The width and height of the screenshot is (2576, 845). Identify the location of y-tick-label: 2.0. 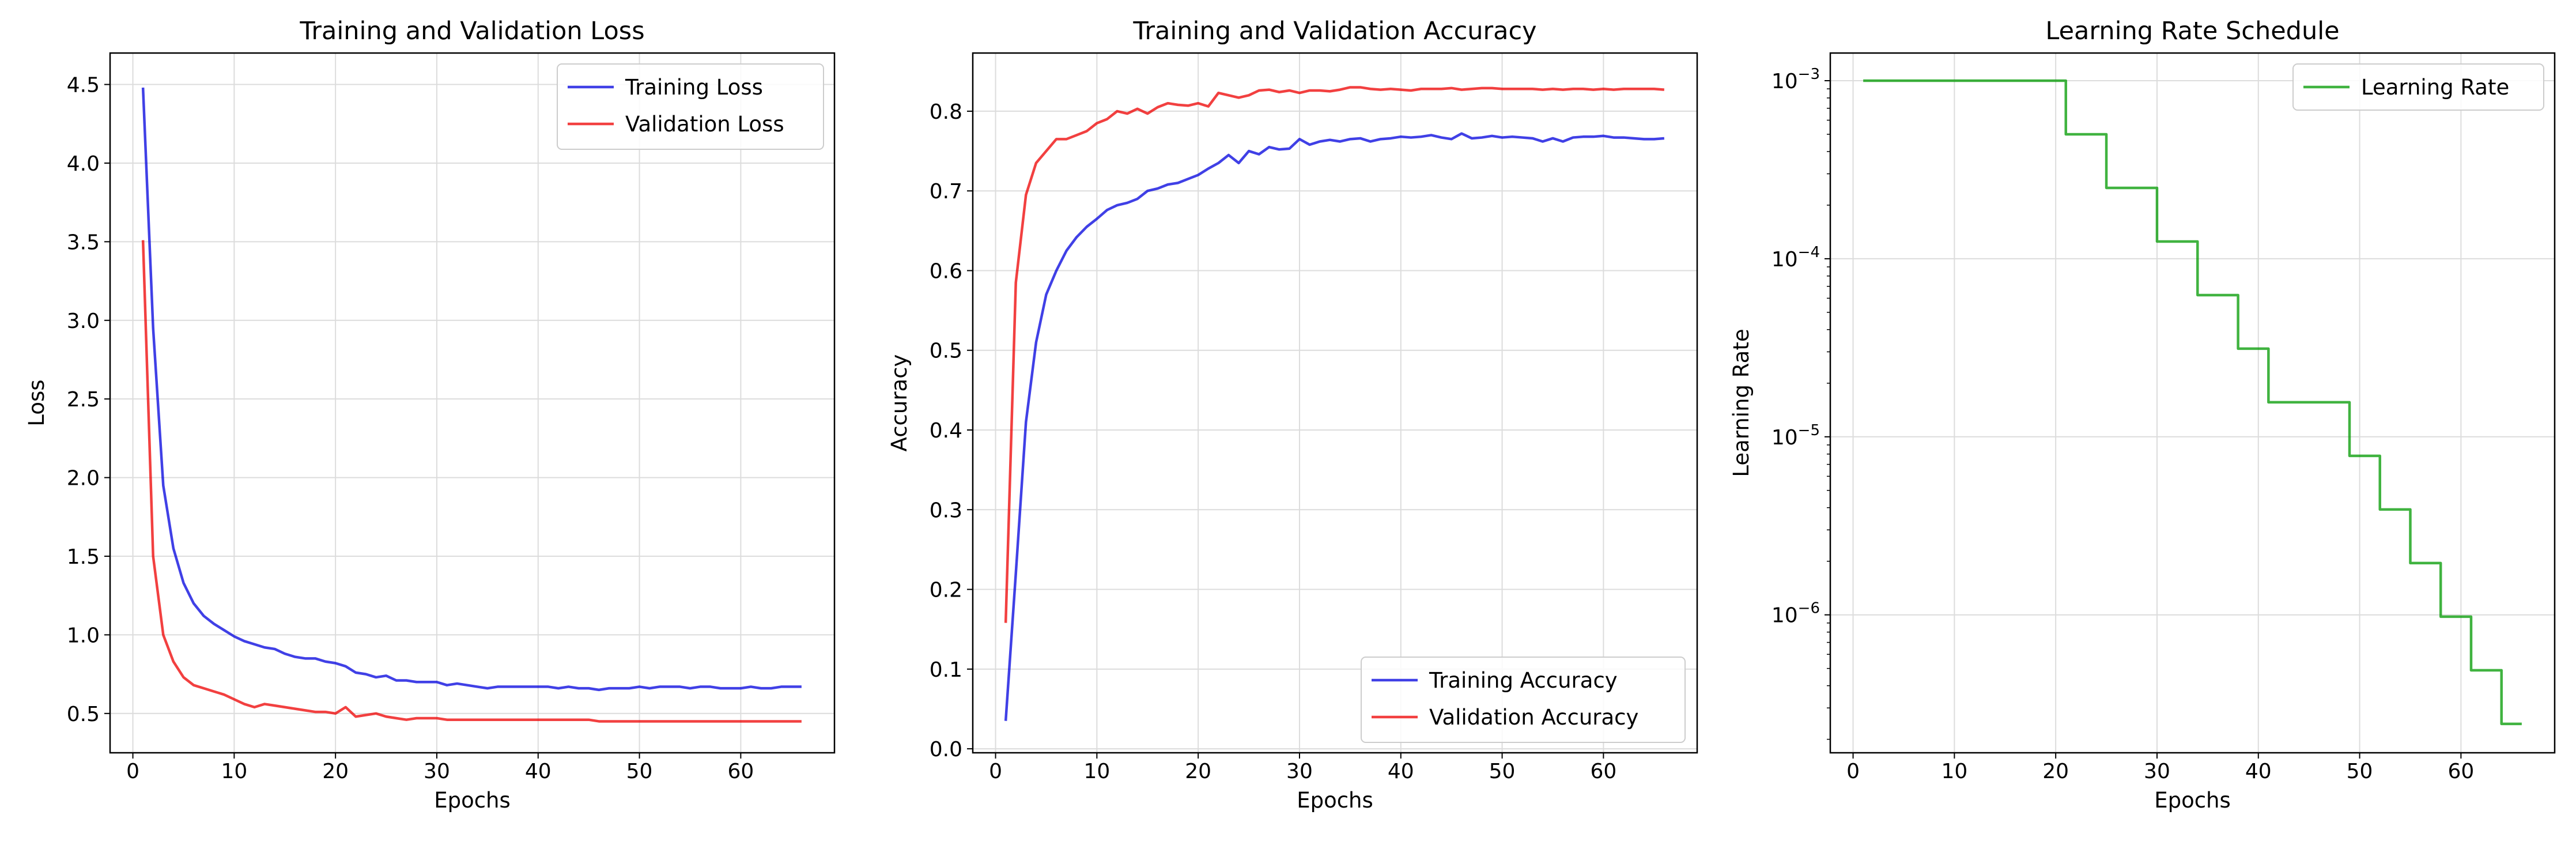
(83, 479).